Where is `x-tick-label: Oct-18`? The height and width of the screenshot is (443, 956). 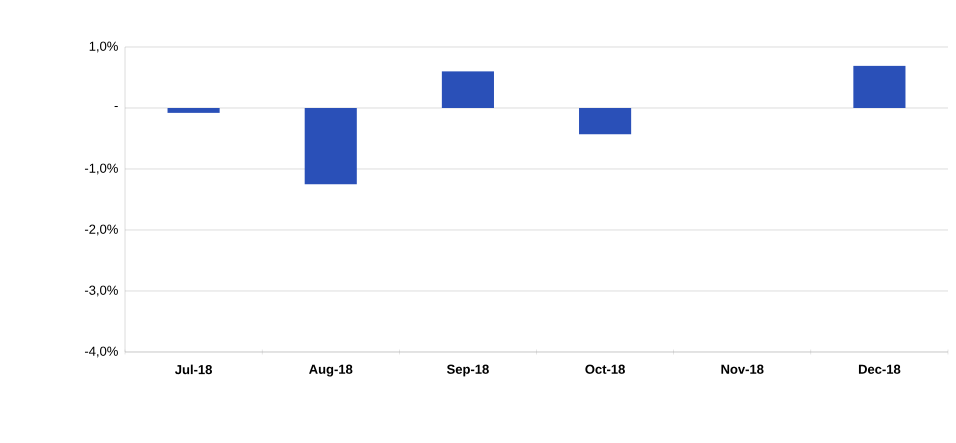 x-tick-label: Oct-18 is located at coordinates (605, 369).